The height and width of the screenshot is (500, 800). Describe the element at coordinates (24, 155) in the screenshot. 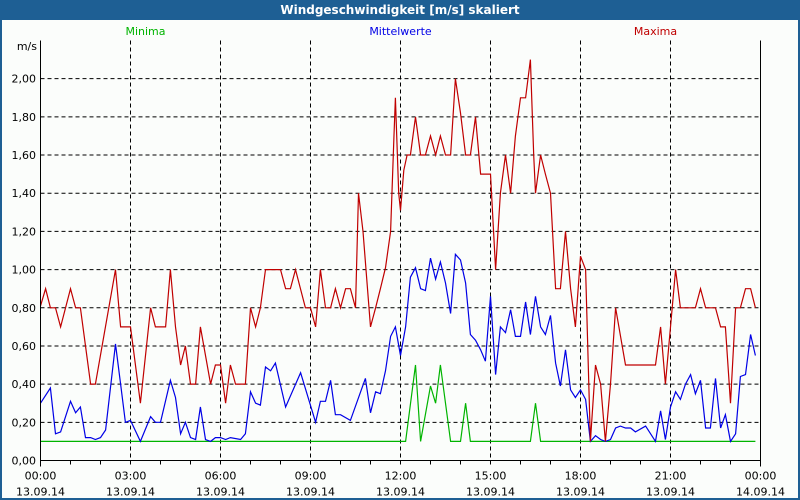

I see `y-tick-label: 1,60` at that location.